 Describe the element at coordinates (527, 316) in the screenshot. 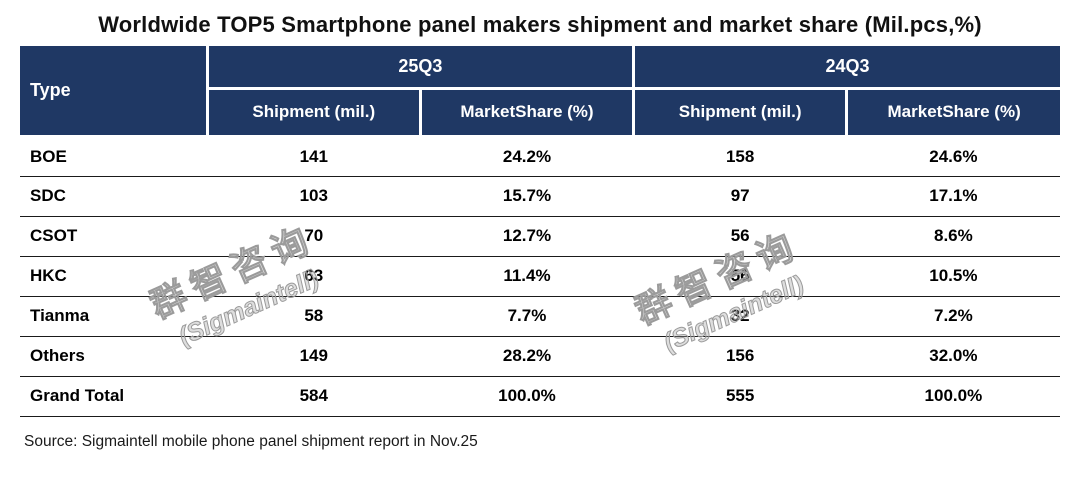

I see `value-cell: 7.7%` at that location.